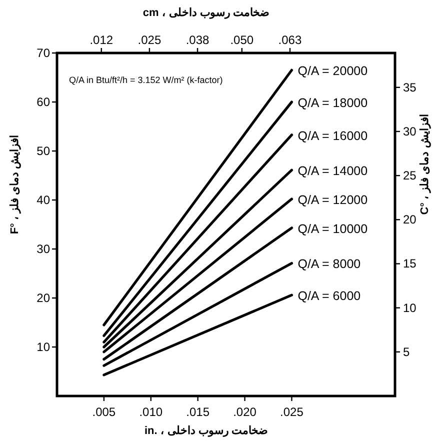 The image size is (438, 441). I want to click on x-axis-title: ضخامت رسوب داخلی ، in., so click(206, 431).